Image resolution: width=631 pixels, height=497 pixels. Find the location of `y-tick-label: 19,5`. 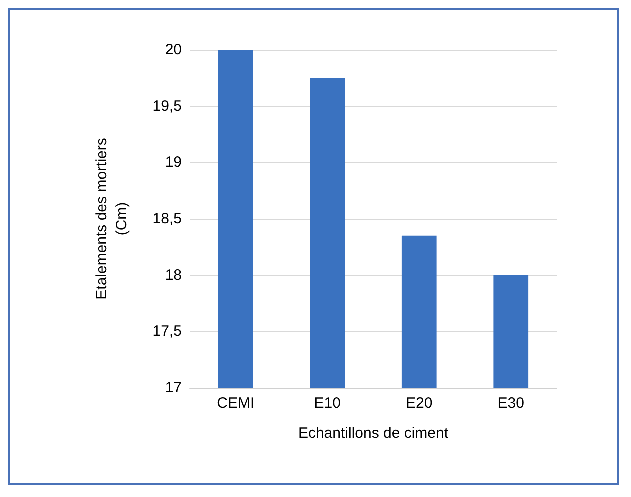

y-tick-label: 19,5 is located at coordinates (167, 106).